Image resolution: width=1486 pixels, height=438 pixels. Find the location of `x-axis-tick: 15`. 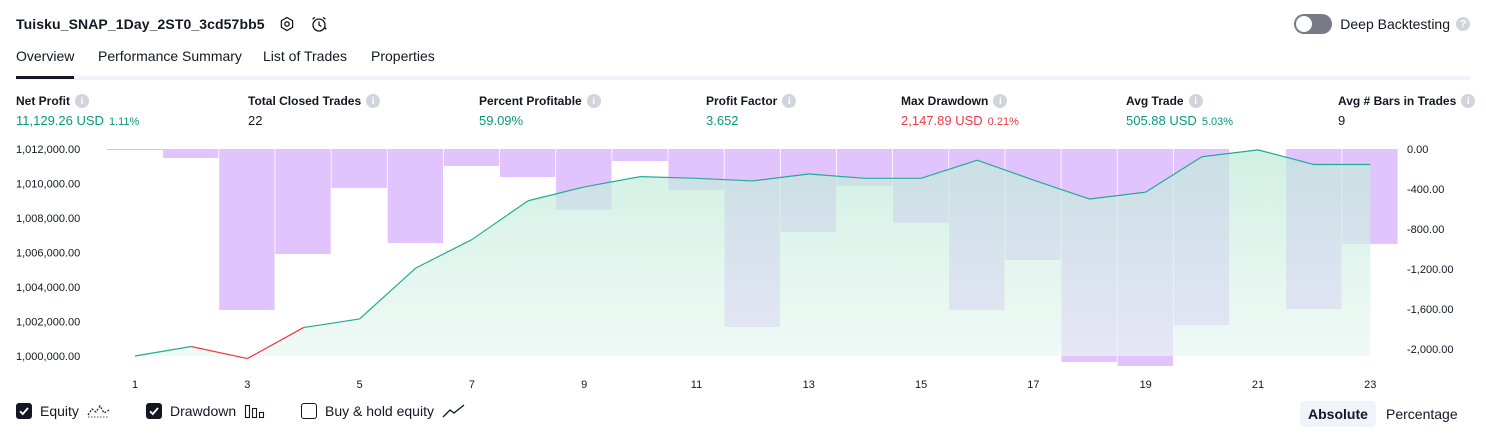

x-axis-tick: 15 is located at coordinates (921, 385).